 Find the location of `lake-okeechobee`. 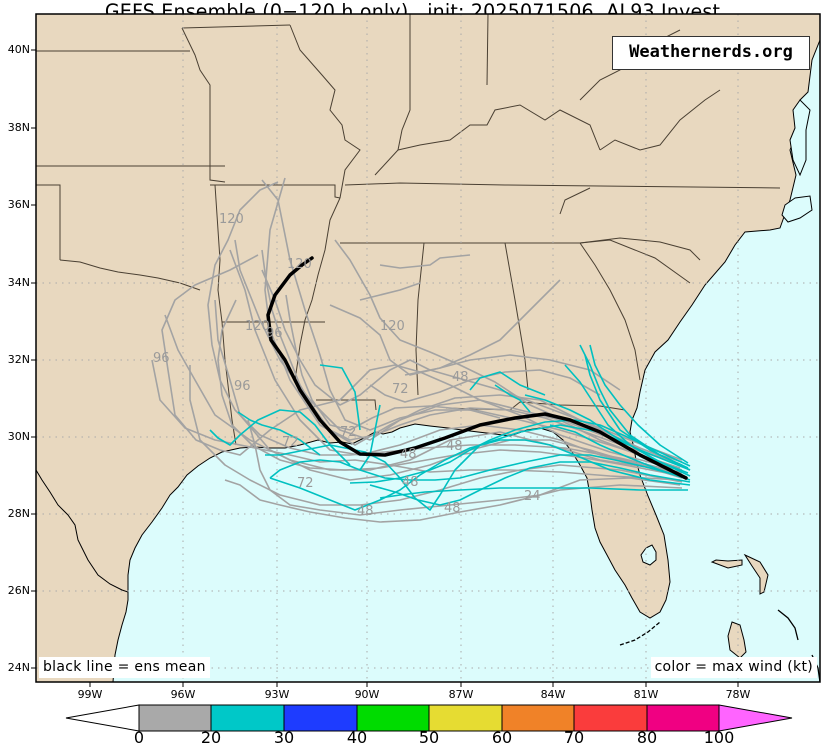

lake-okeechobee is located at coordinates (648, 555).